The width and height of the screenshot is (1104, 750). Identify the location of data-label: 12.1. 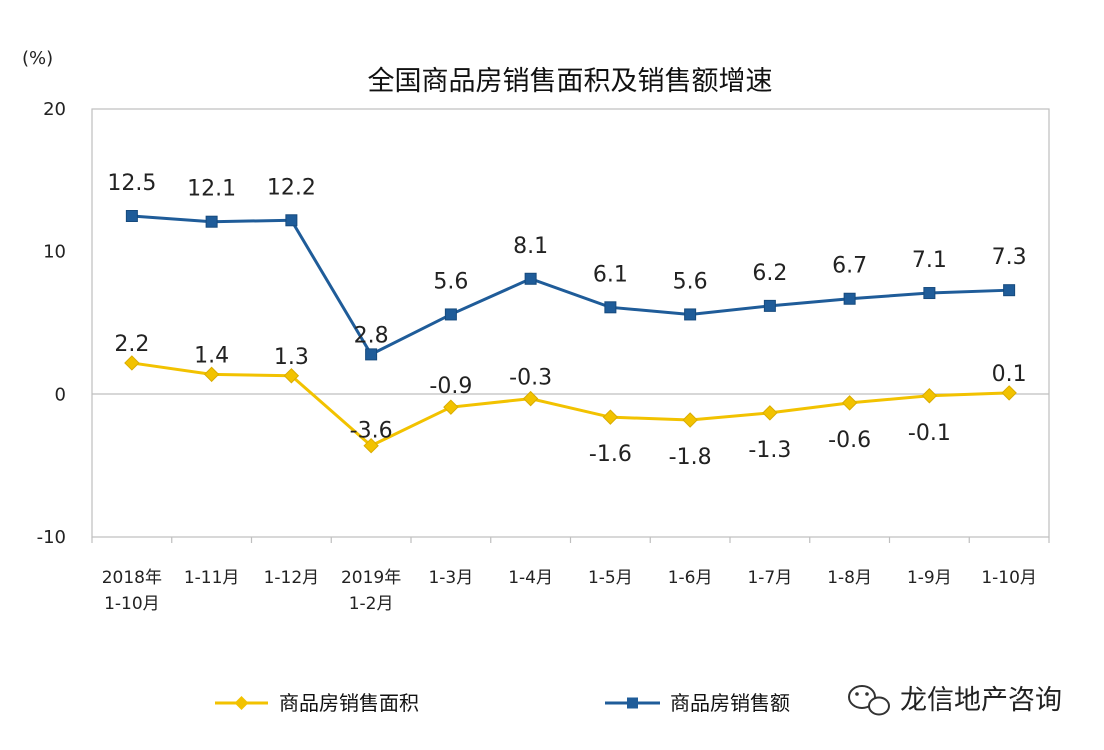
(211, 189).